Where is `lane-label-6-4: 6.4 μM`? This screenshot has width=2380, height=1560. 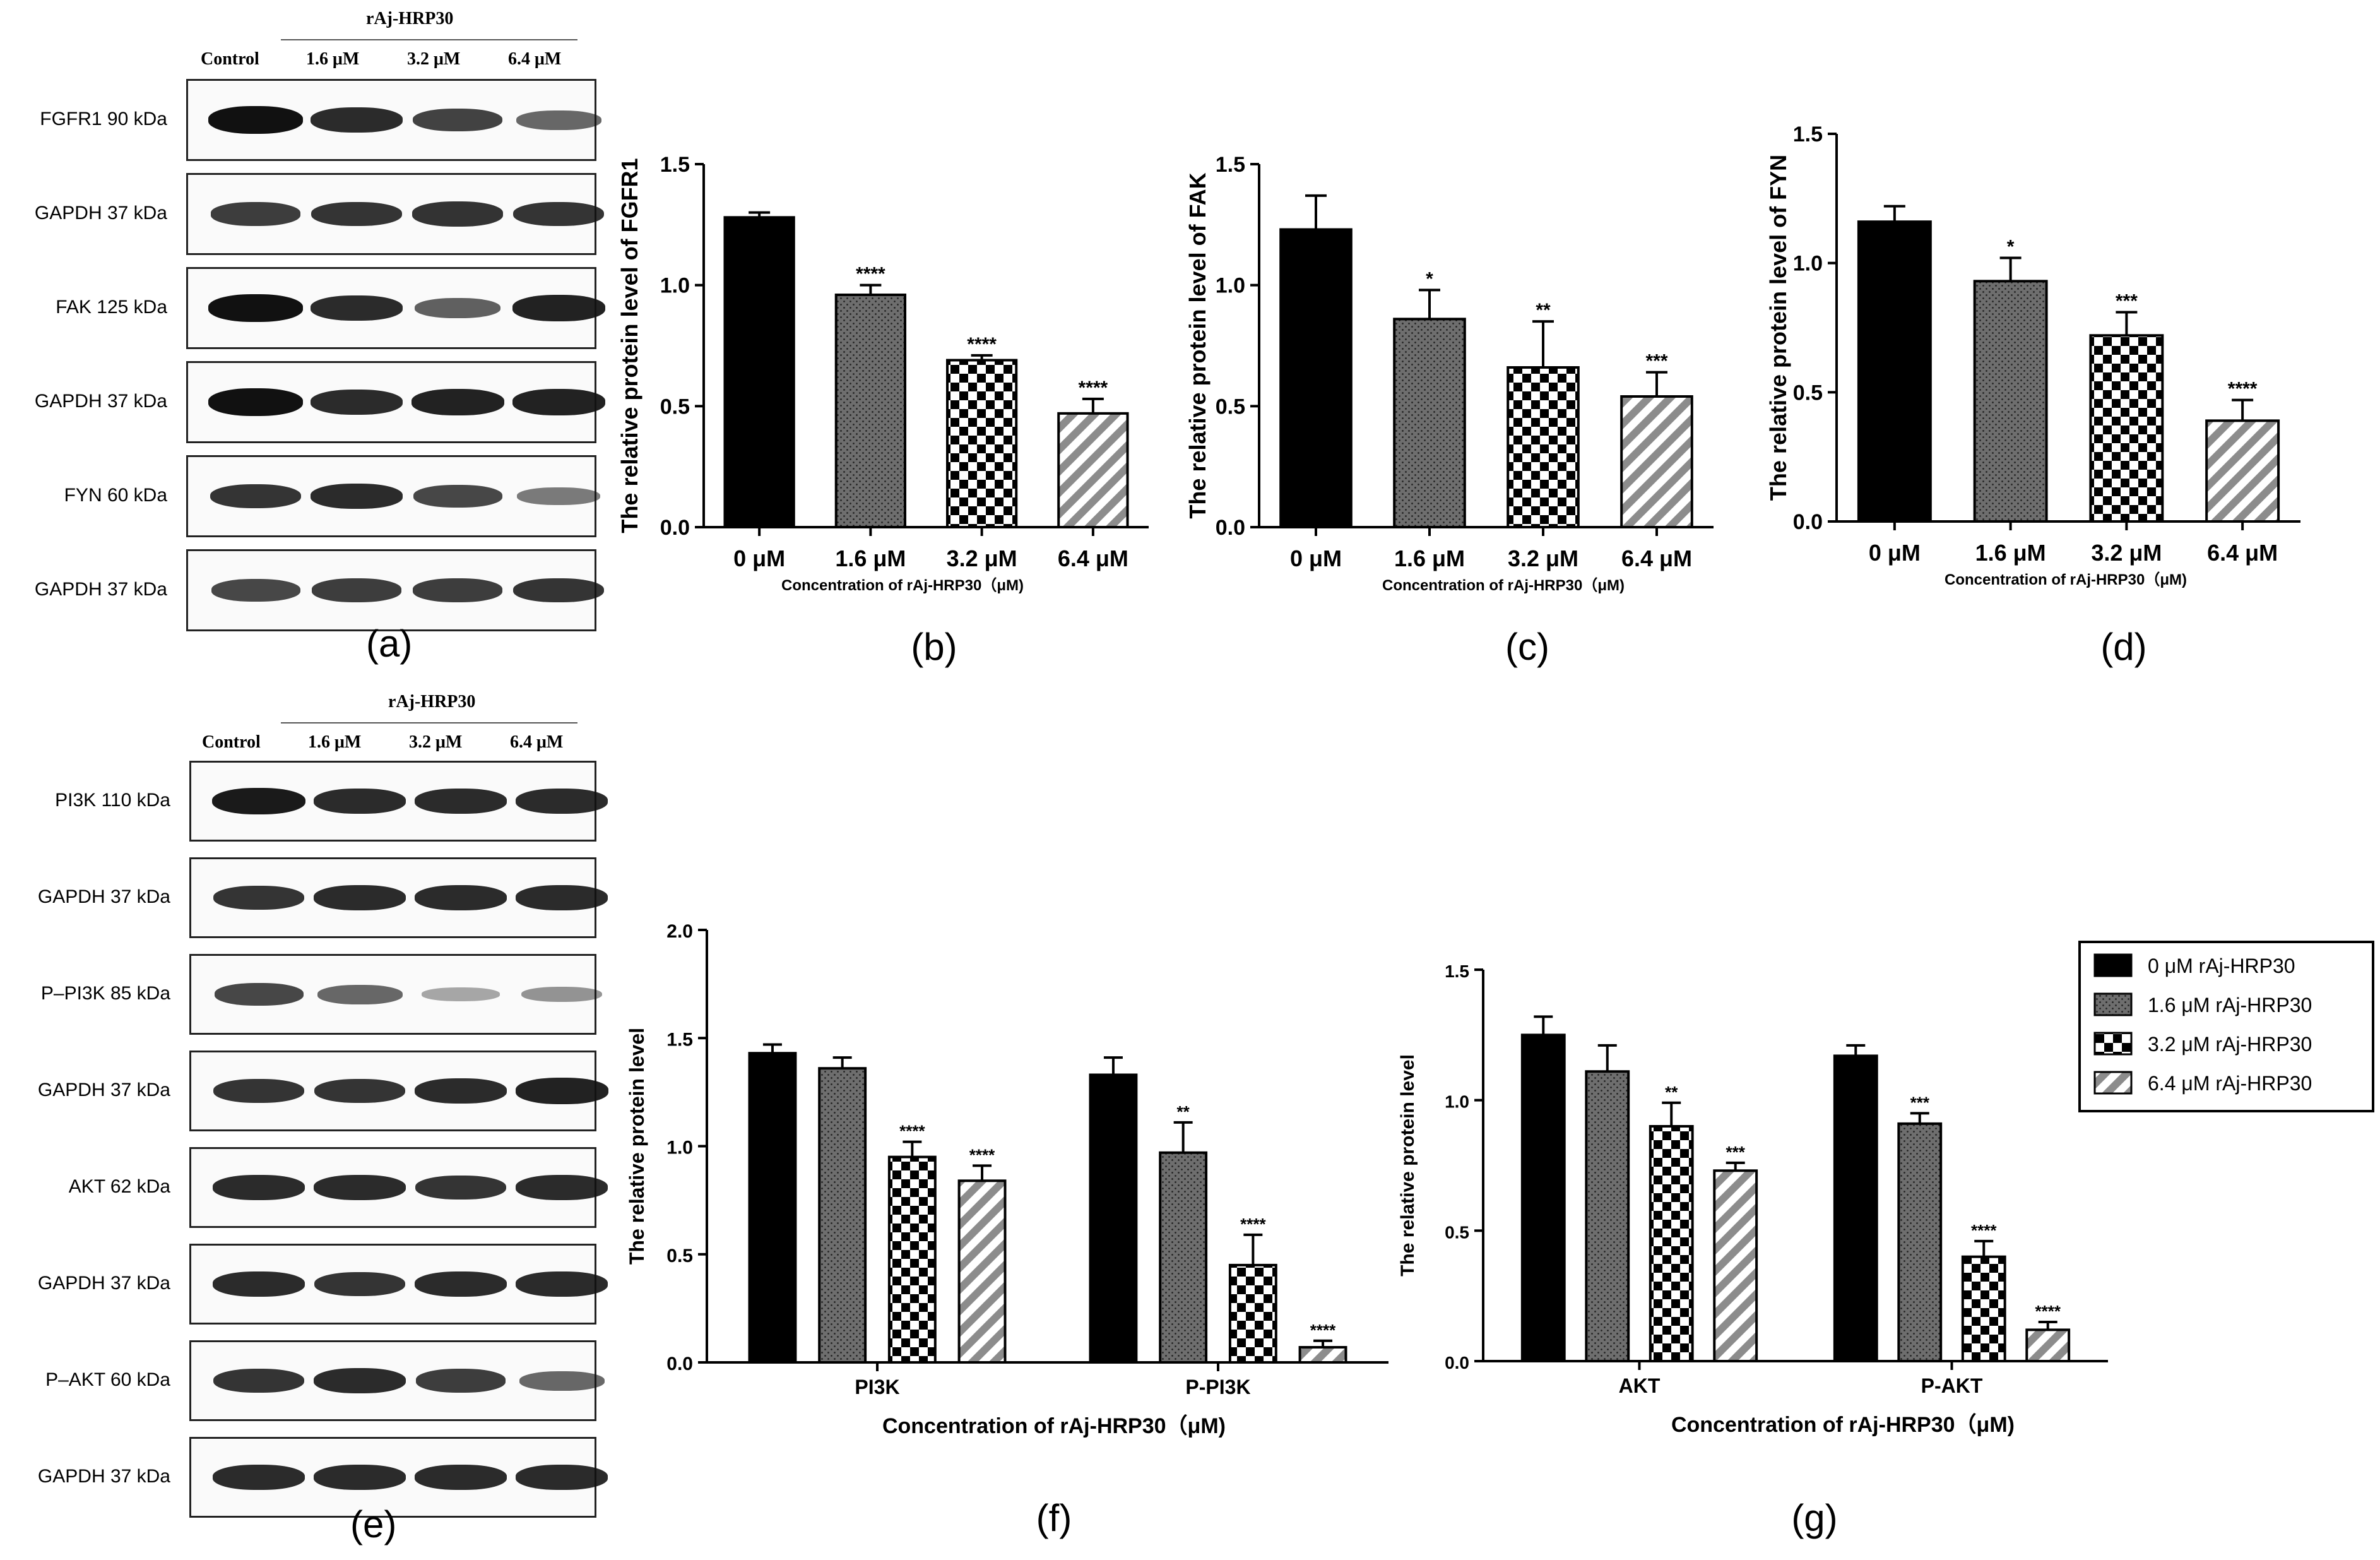 lane-label-6-4: 6.4 μM is located at coordinates (537, 742).